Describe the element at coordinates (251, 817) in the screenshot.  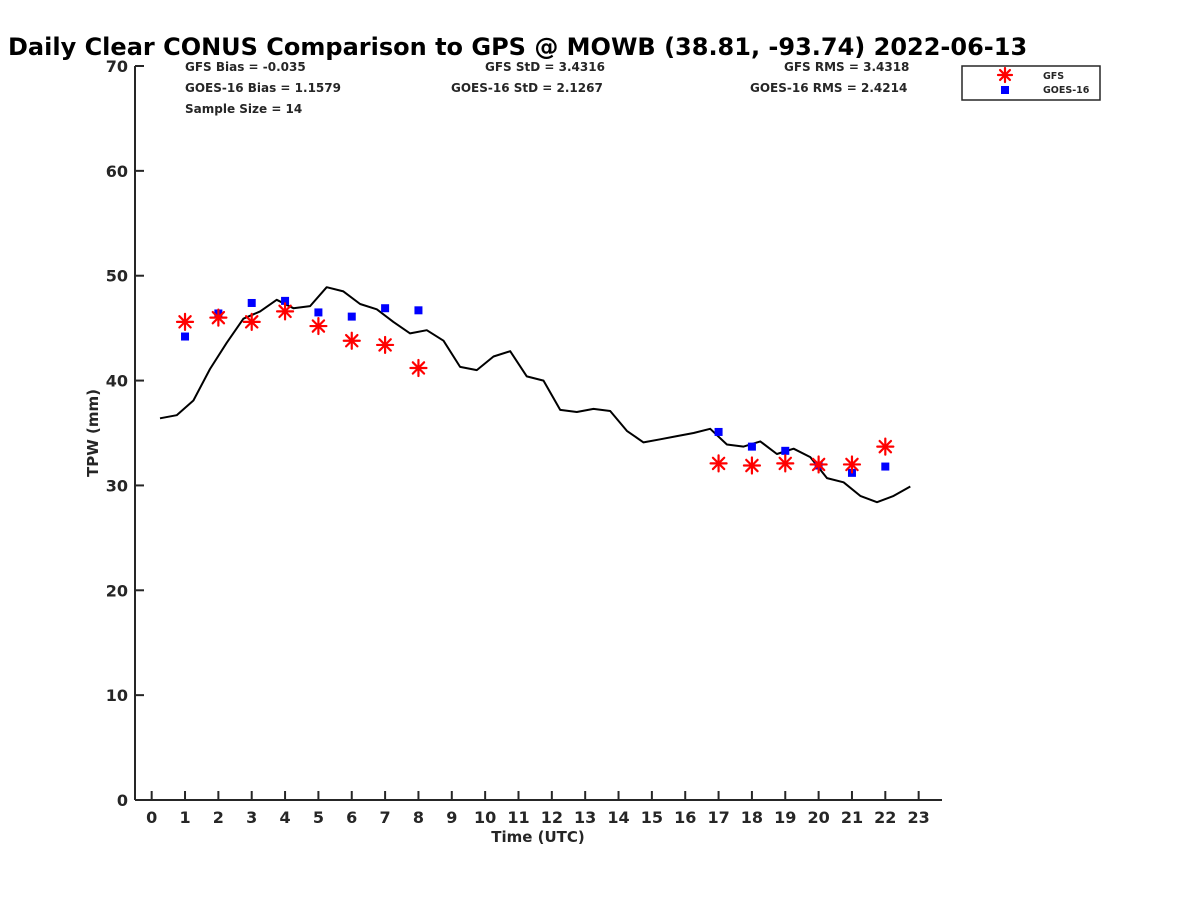
I see `x-tick-label: 3` at that location.